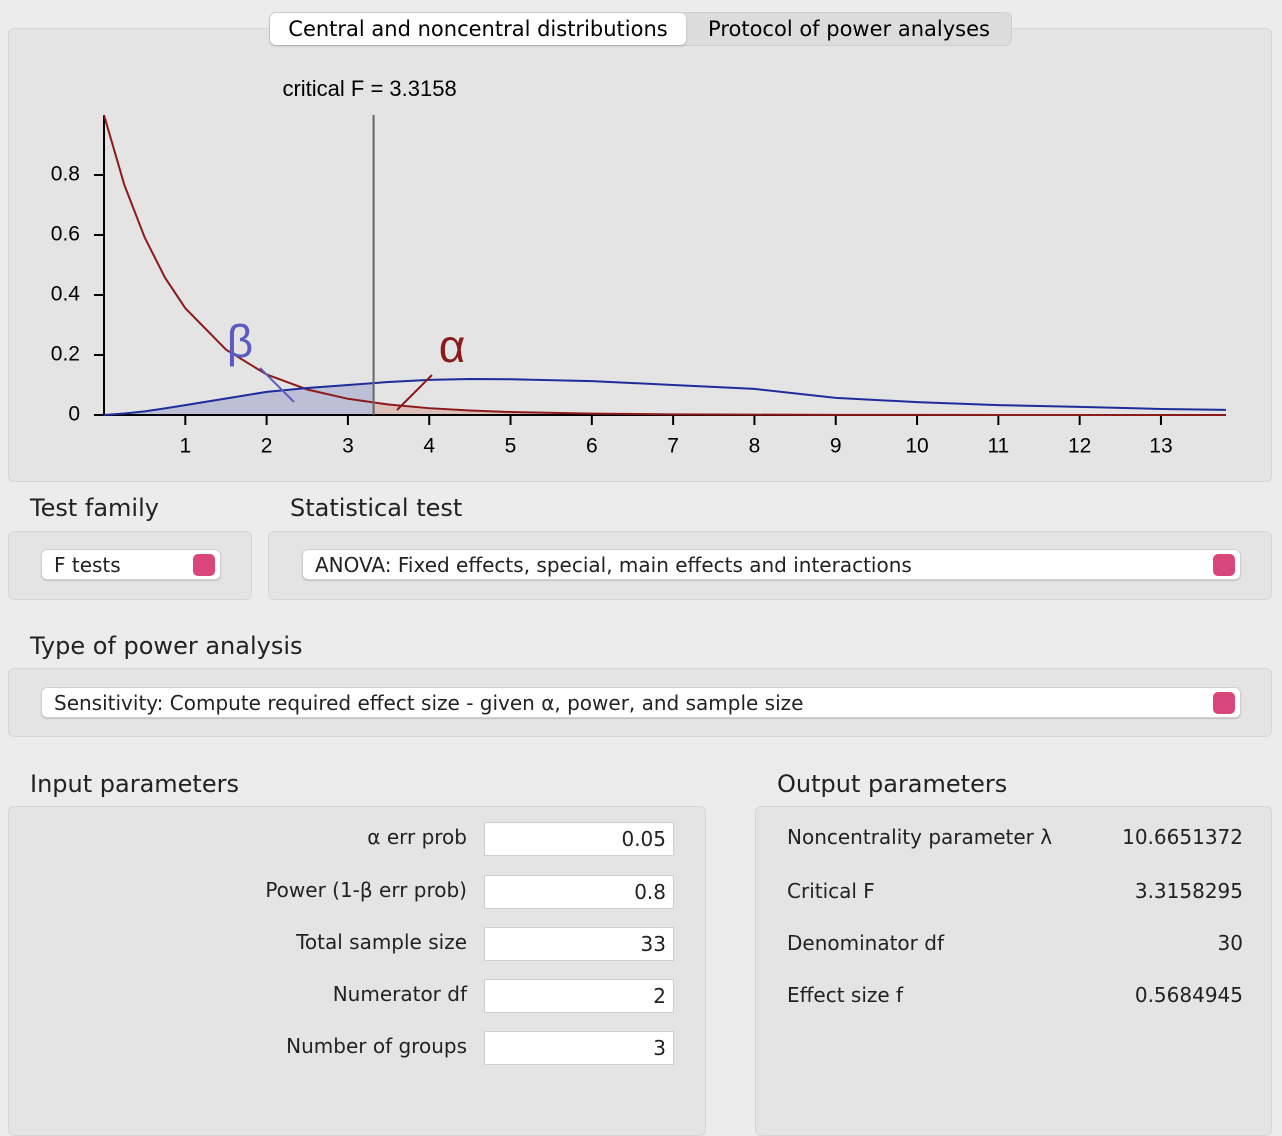  Describe the element at coordinates (1182, 837) in the screenshot. I see `output-value: 10.6651372` at that location.